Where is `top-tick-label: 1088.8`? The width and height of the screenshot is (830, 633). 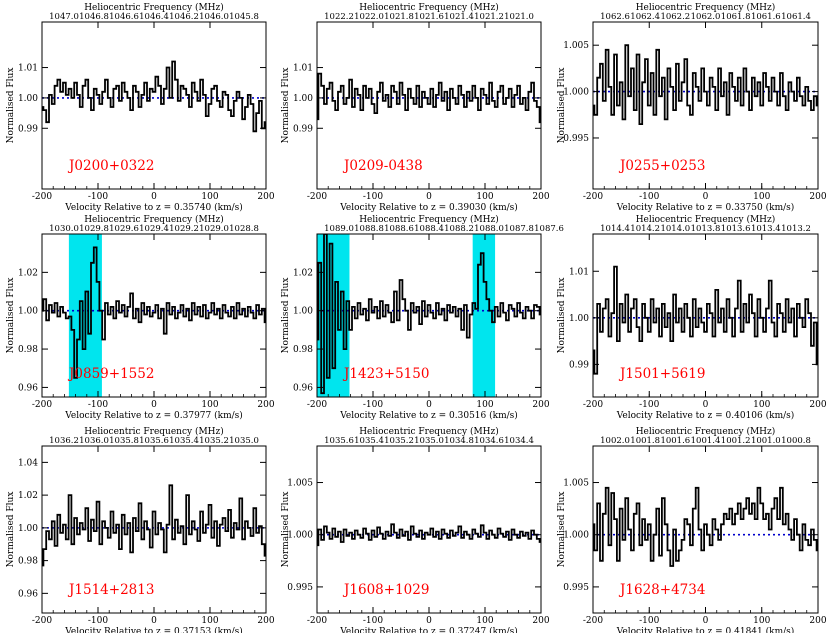
top-tick-label: 1088.8 is located at coordinates (369, 229).